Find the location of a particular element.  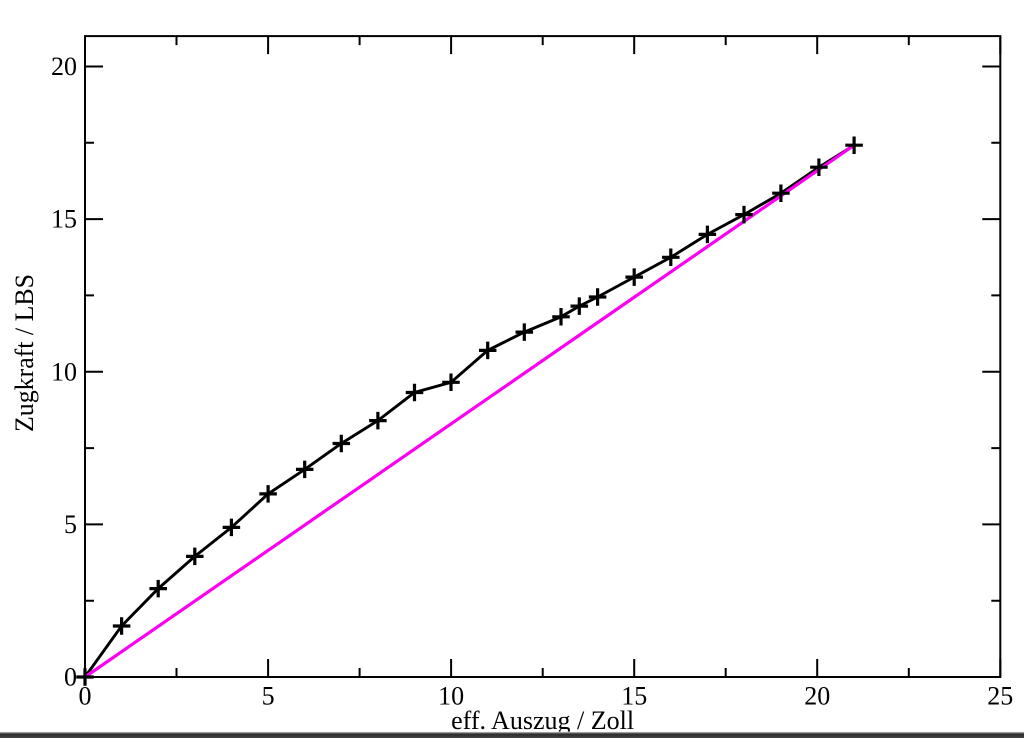

svg-text: Zugkraft / LBS is located at coordinates (24, 353).